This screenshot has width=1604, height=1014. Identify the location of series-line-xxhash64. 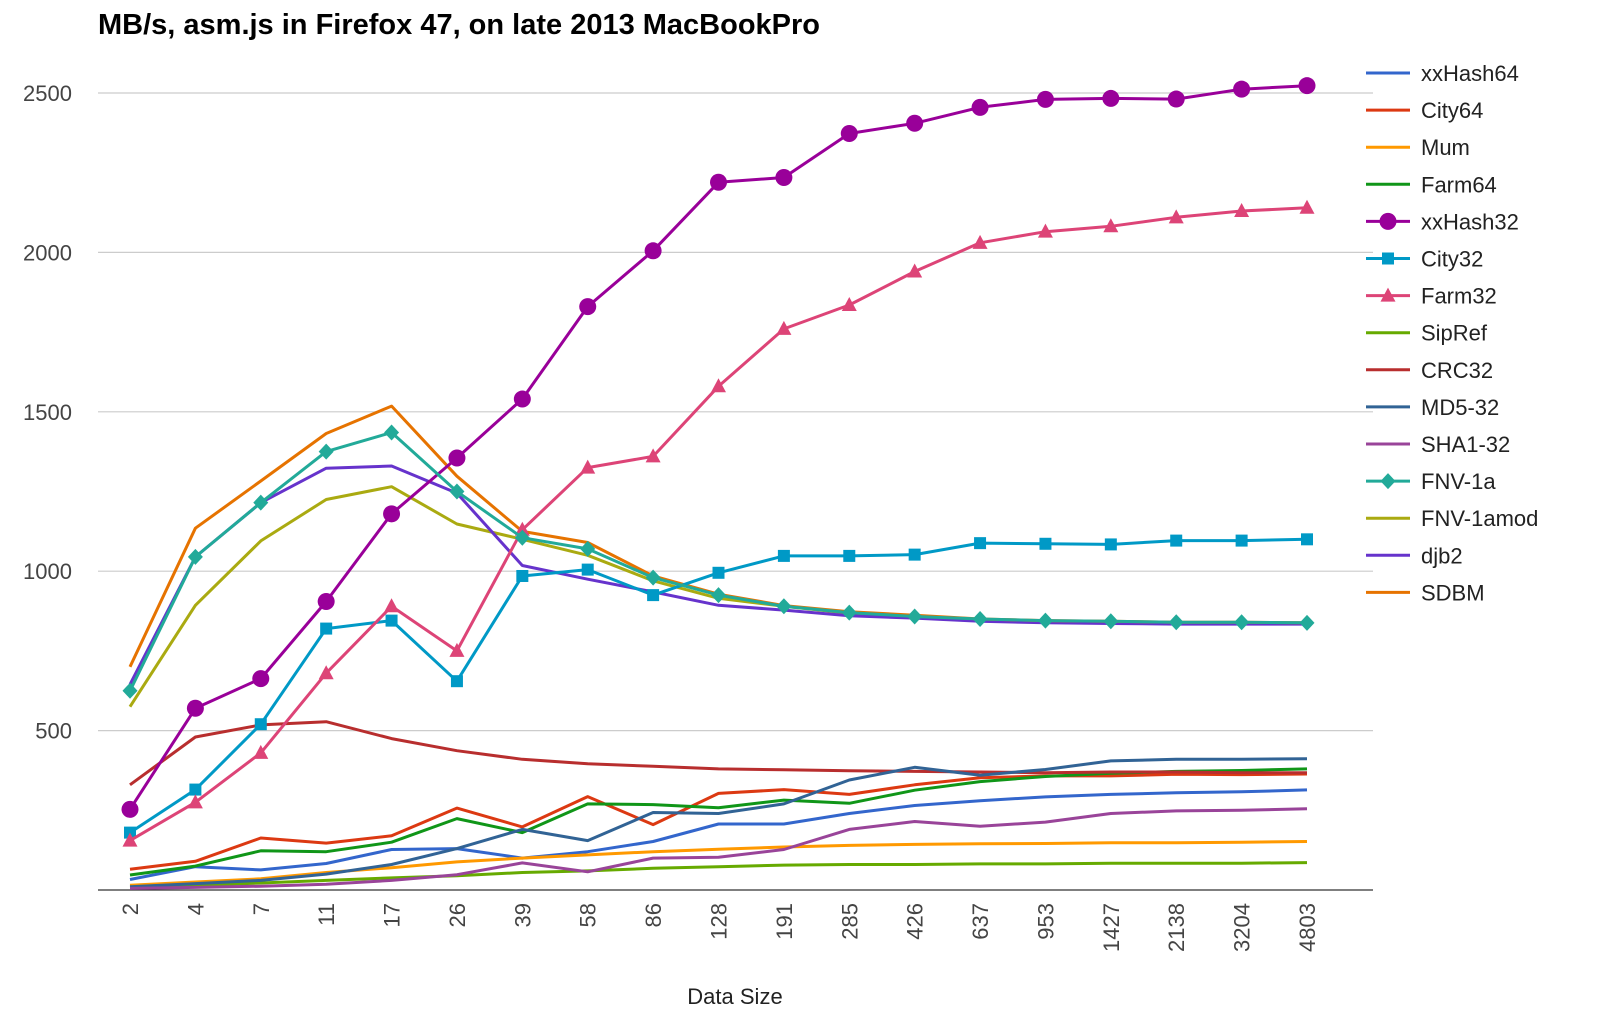
(718, 834).